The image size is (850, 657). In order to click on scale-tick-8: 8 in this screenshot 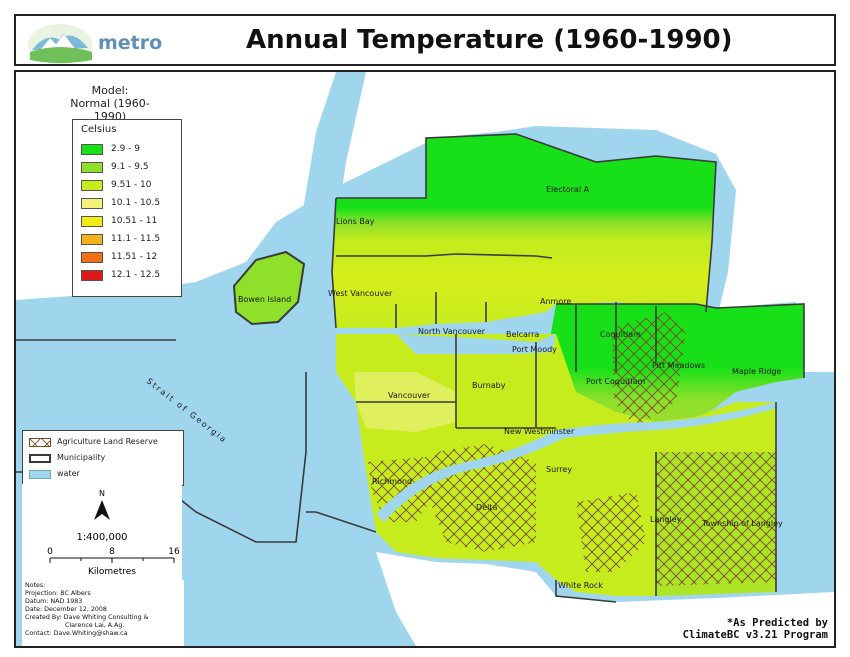, I will do `click(112, 552)`.